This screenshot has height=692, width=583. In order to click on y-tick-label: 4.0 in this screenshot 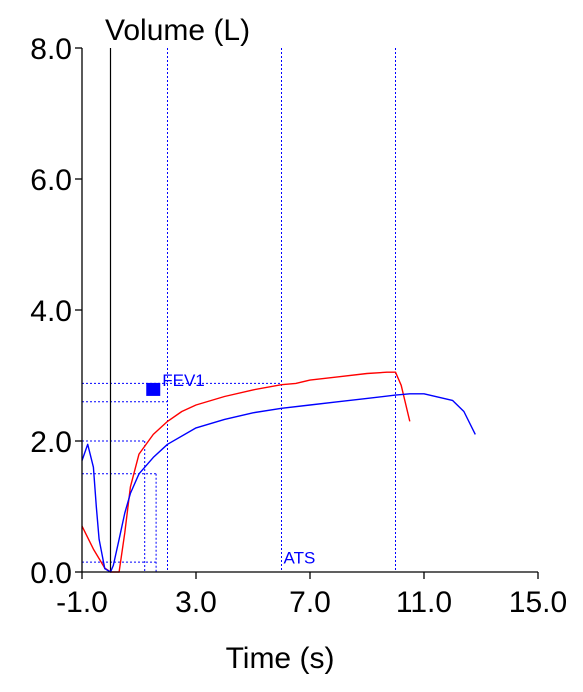, I will do `click(51, 311)`.